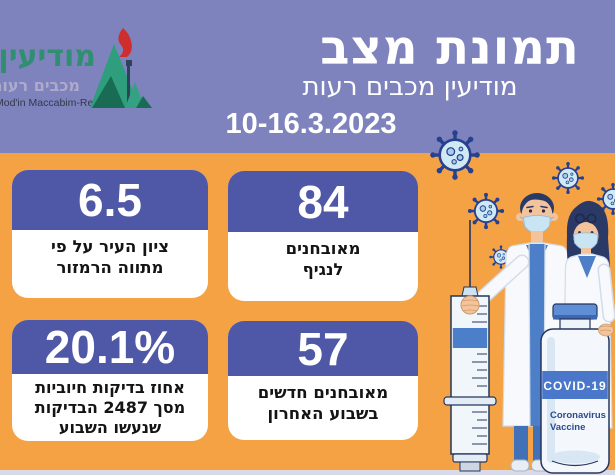 This screenshot has width=615, height=475. Describe the element at coordinates (586, 218) in the screenshot. I see `glasses-icon` at that location.